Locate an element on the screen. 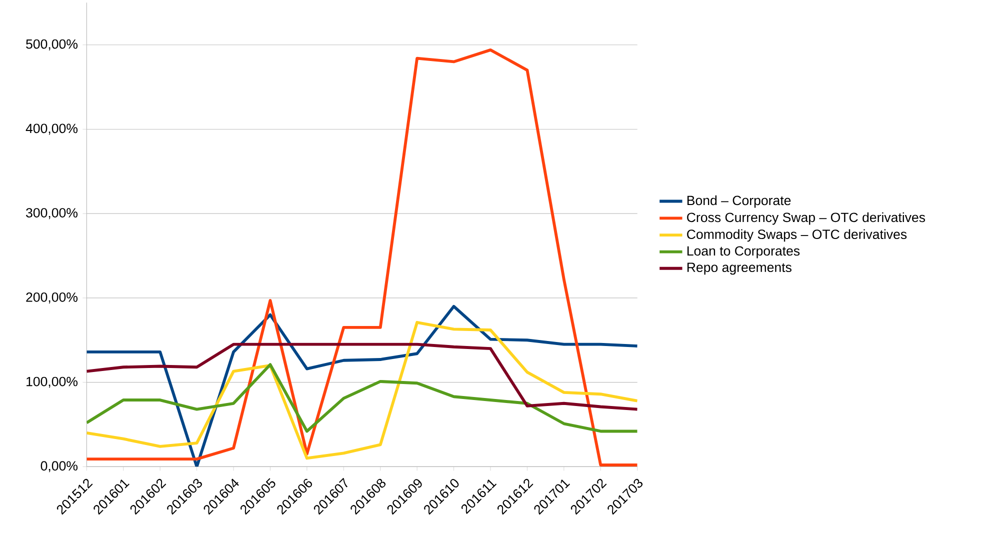  y-tick-label: 100,00% is located at coordinates (52, 382).